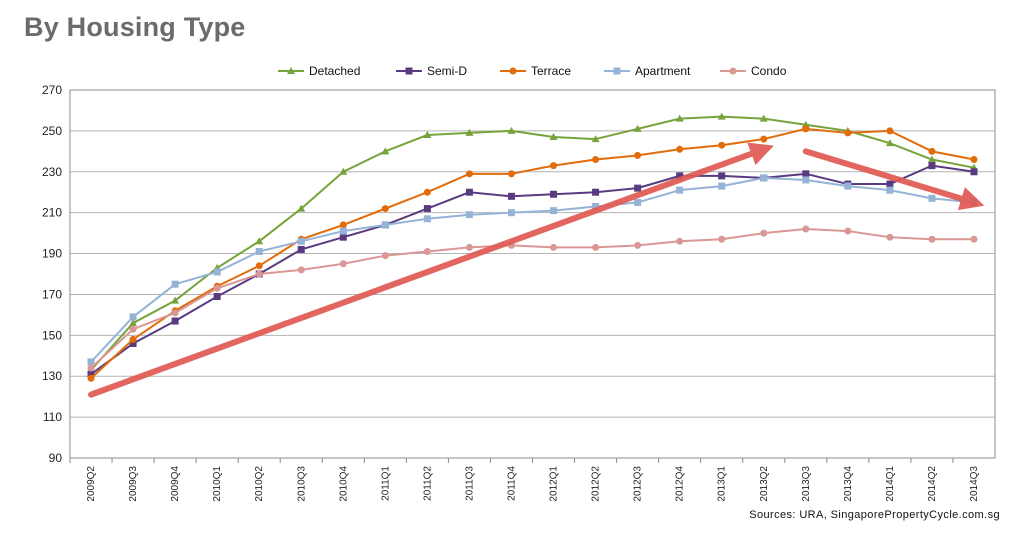  Describe the element at coordinates (385, 483) in the screenshot. I see `x-tick-label: 2011Q1` at that location.